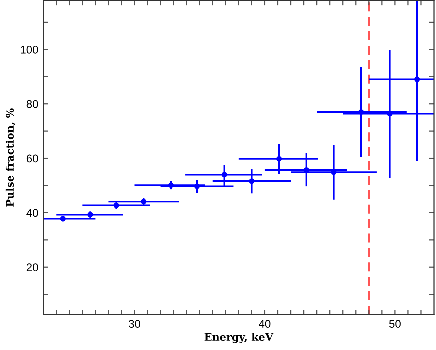 The width and height of the screenshot is (436, 350). I want to click on y-tick-label: 20, so click(32, 268).